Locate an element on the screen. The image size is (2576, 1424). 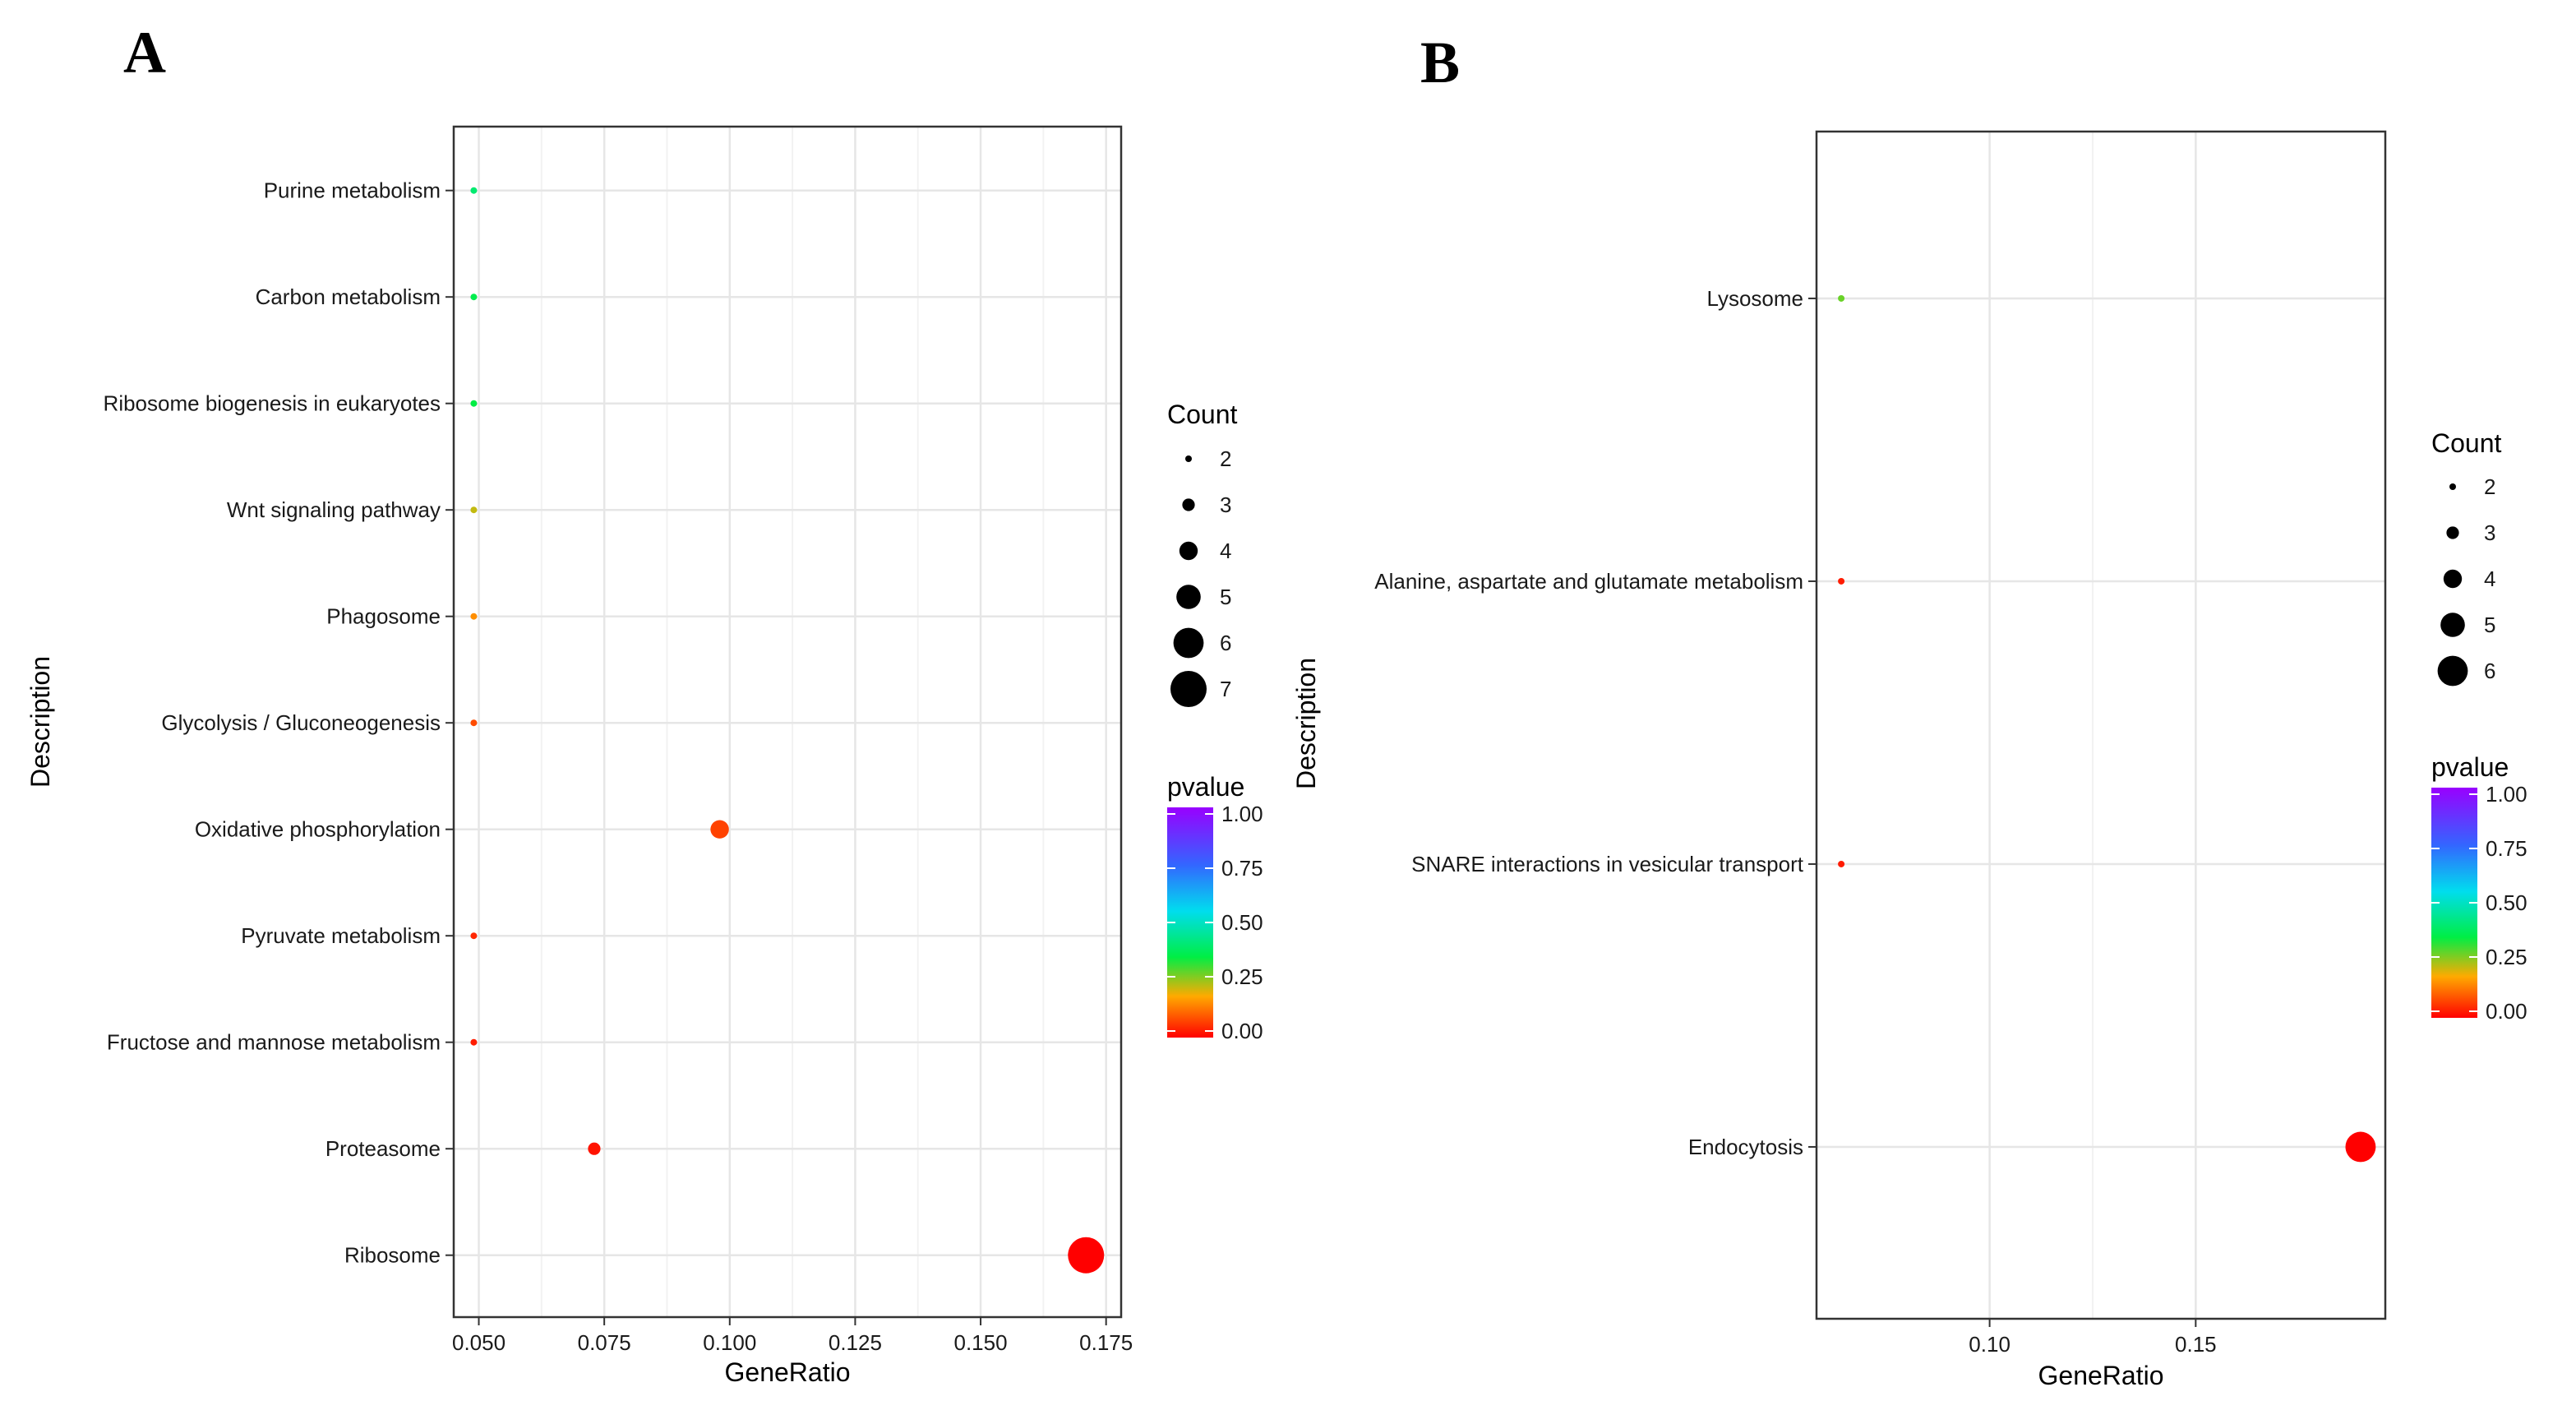
panel-b-letter: B is located at coordinates (1440, 62).